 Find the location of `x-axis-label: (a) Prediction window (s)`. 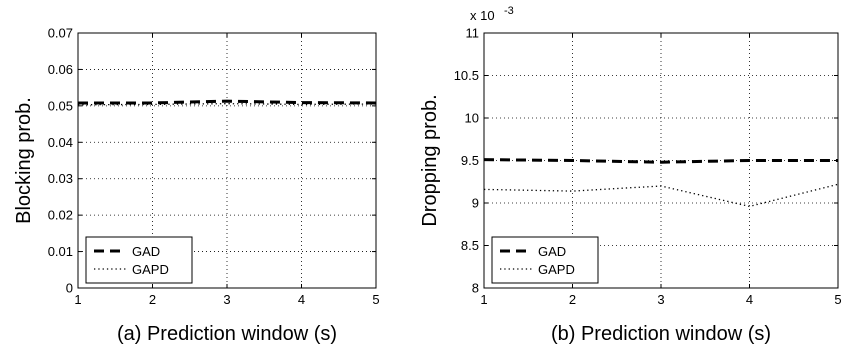

x-axis-label: (a) Prediction window (s) is located at coordinates (227, 334).